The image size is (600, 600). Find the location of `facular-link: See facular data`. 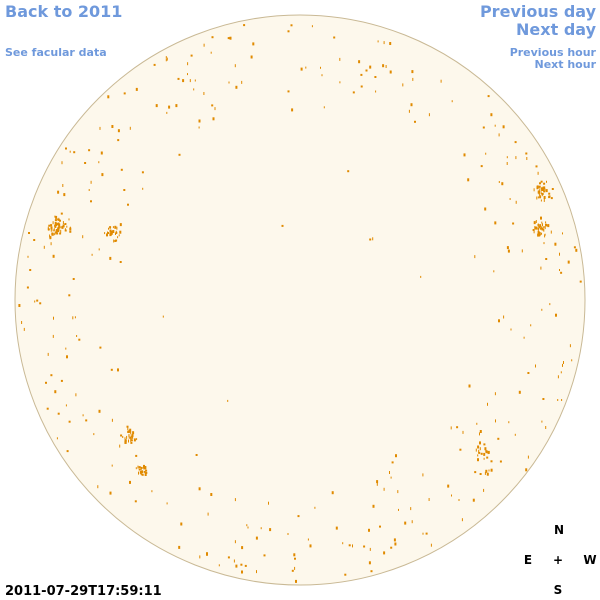

facular-link: See facular data is located at coordinates (56, 52).